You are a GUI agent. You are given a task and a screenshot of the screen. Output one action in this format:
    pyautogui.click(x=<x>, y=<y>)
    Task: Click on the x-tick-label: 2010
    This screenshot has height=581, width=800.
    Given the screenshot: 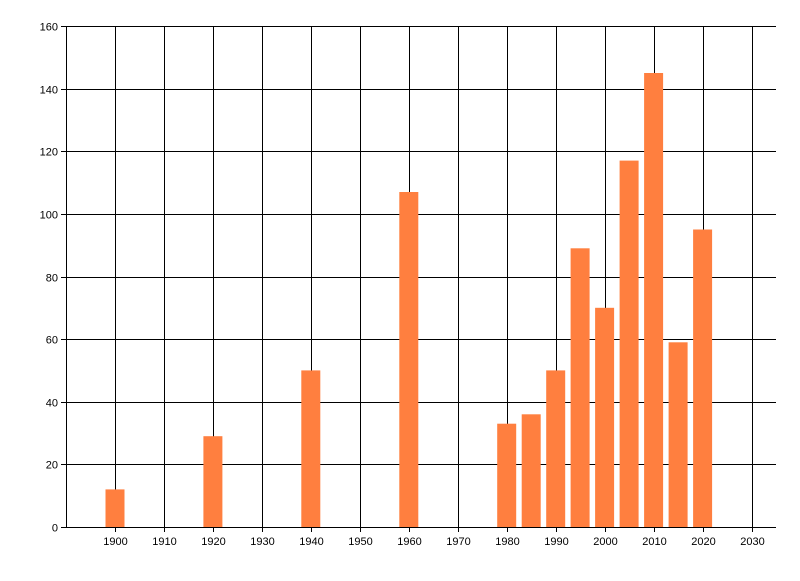 What is the action you would take?
    pyautogui.click(x=654, y=542)
    